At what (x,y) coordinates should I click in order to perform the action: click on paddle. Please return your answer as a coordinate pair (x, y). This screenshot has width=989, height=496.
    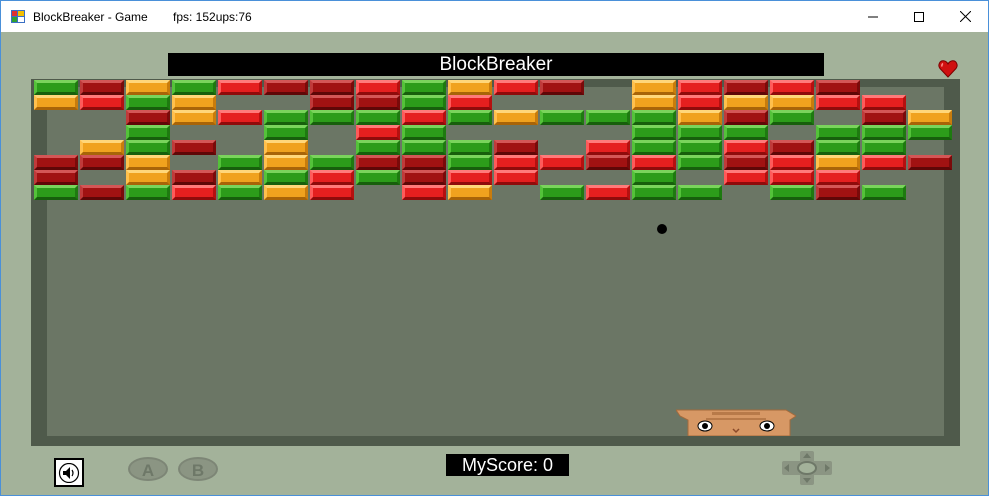
    Looking at the image, I should click on (736, 422).